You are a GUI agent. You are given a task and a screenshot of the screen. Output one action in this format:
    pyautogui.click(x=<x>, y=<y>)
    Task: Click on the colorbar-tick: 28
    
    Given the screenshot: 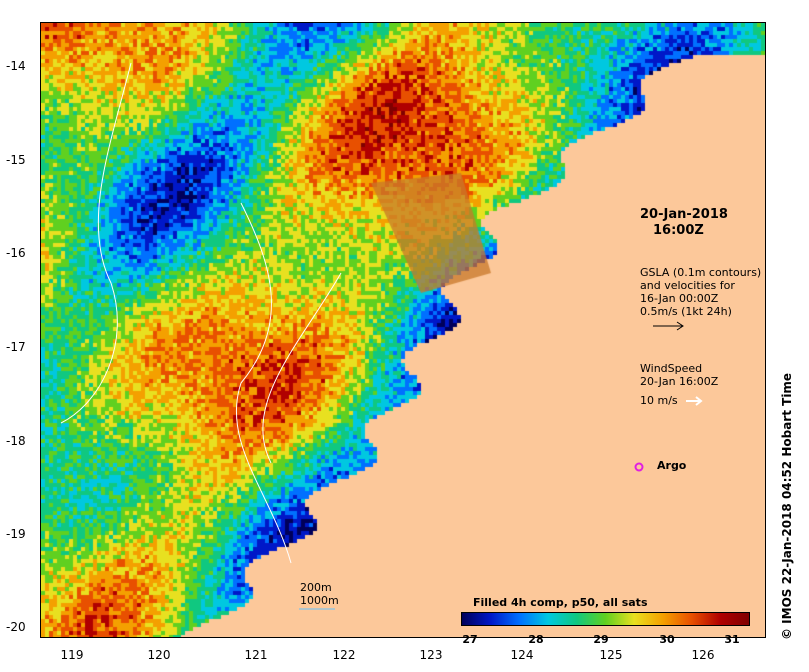 What is the action you would take?
    pyautogui.click(x=536, y=639)
    